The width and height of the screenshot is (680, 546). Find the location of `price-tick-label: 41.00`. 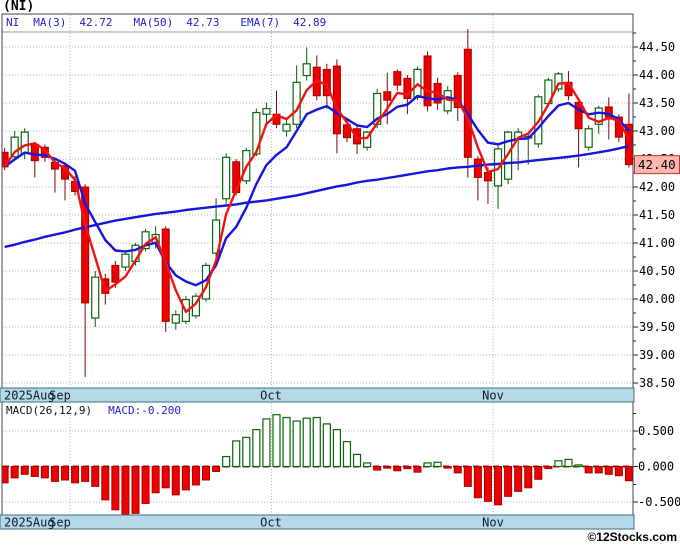

price-tick-label: 41.00 is located at coordinates (657, 243).